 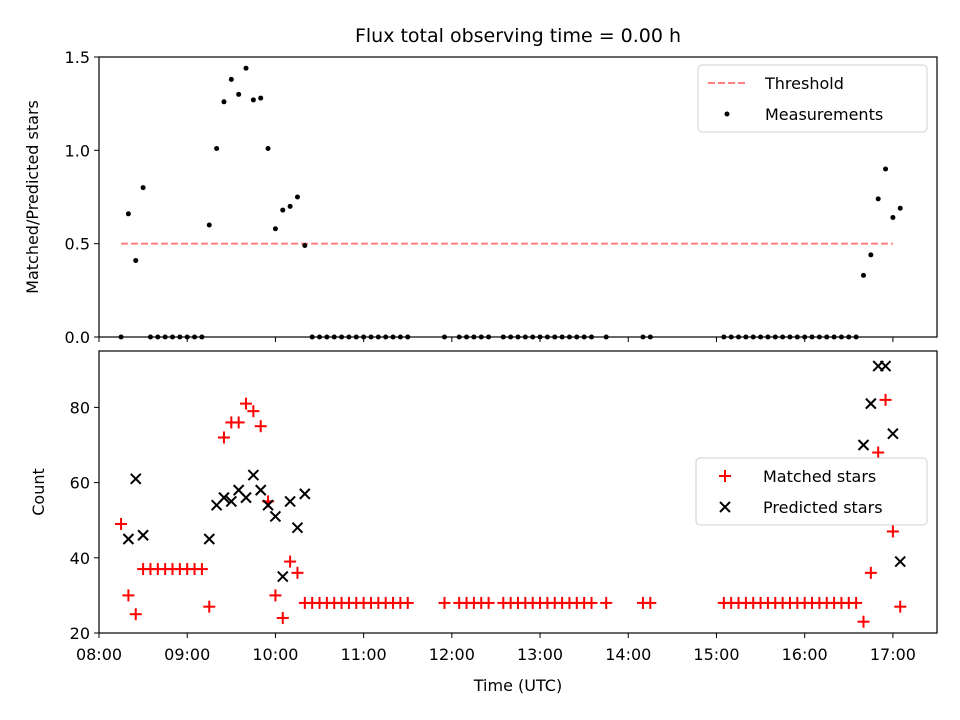 I want to click on top-x-ticks, so click(x=496, y=339).